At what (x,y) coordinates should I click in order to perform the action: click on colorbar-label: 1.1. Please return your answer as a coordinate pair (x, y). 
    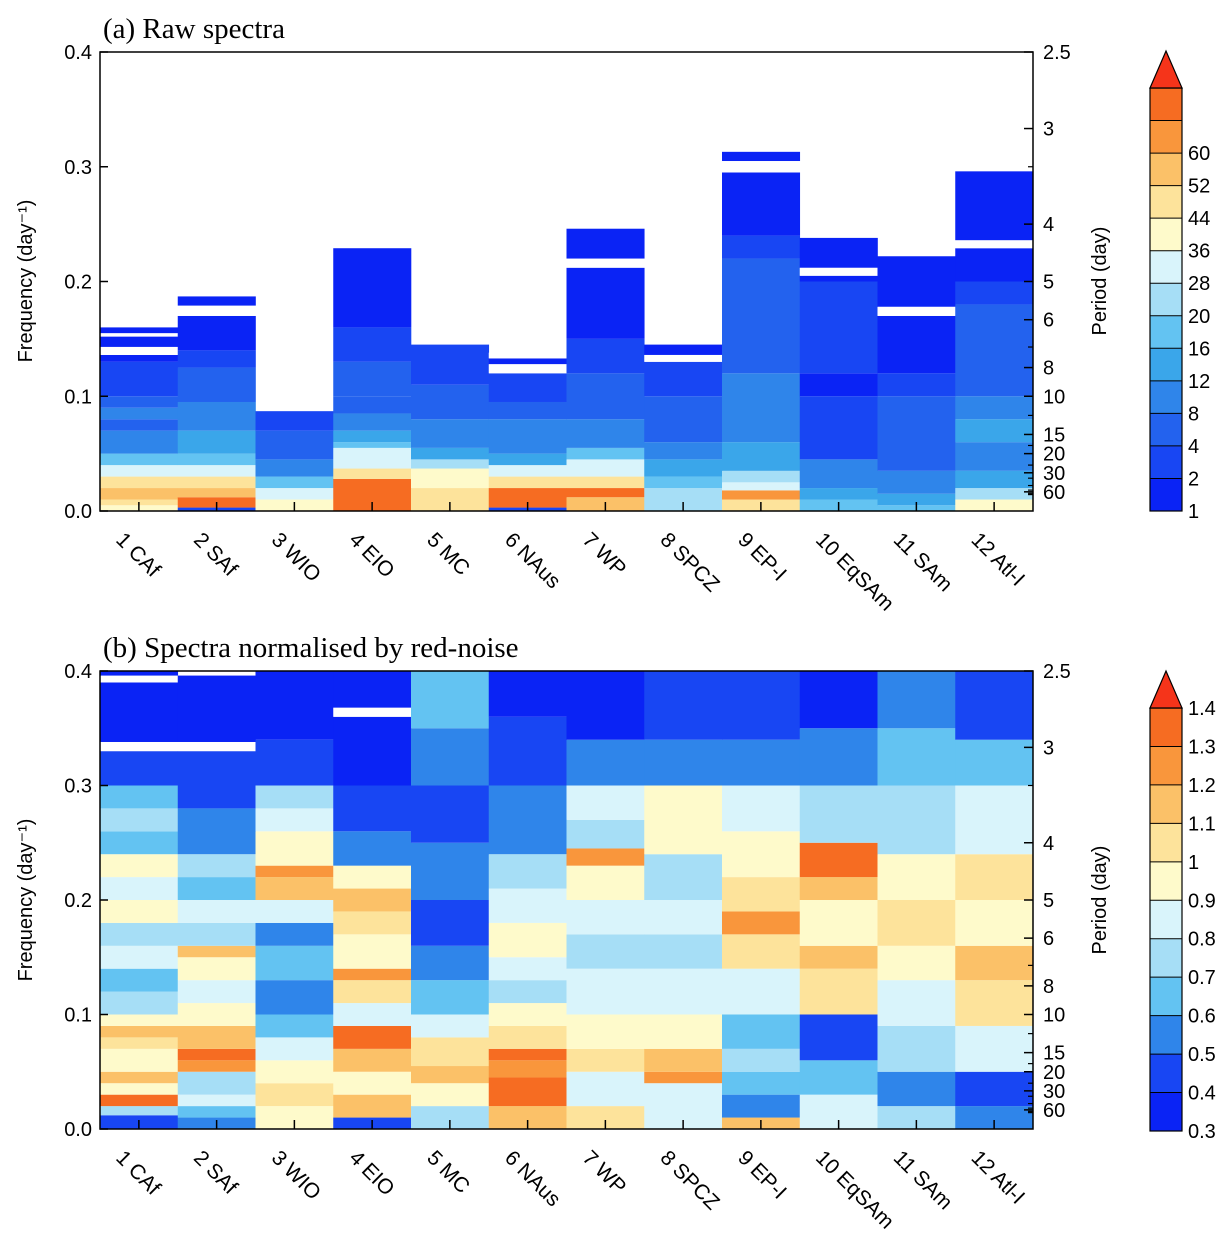
    Looking at the image, I should click on (1202, 824).